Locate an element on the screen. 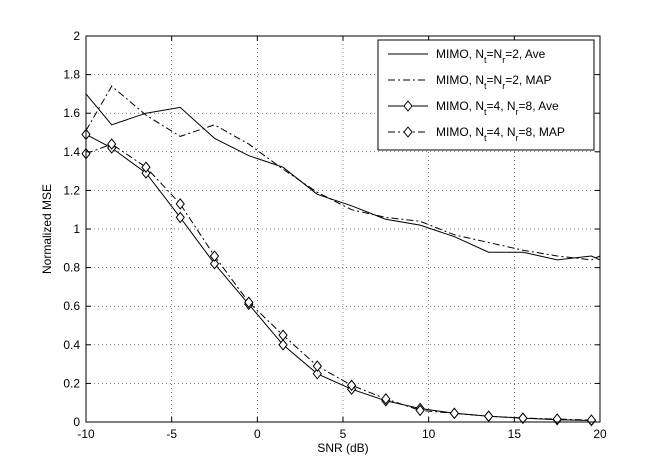 The image size is (664, 474). legend-label-2: MIMO, Nt=Nr=2, MAP is located at coordinates (494, 82).